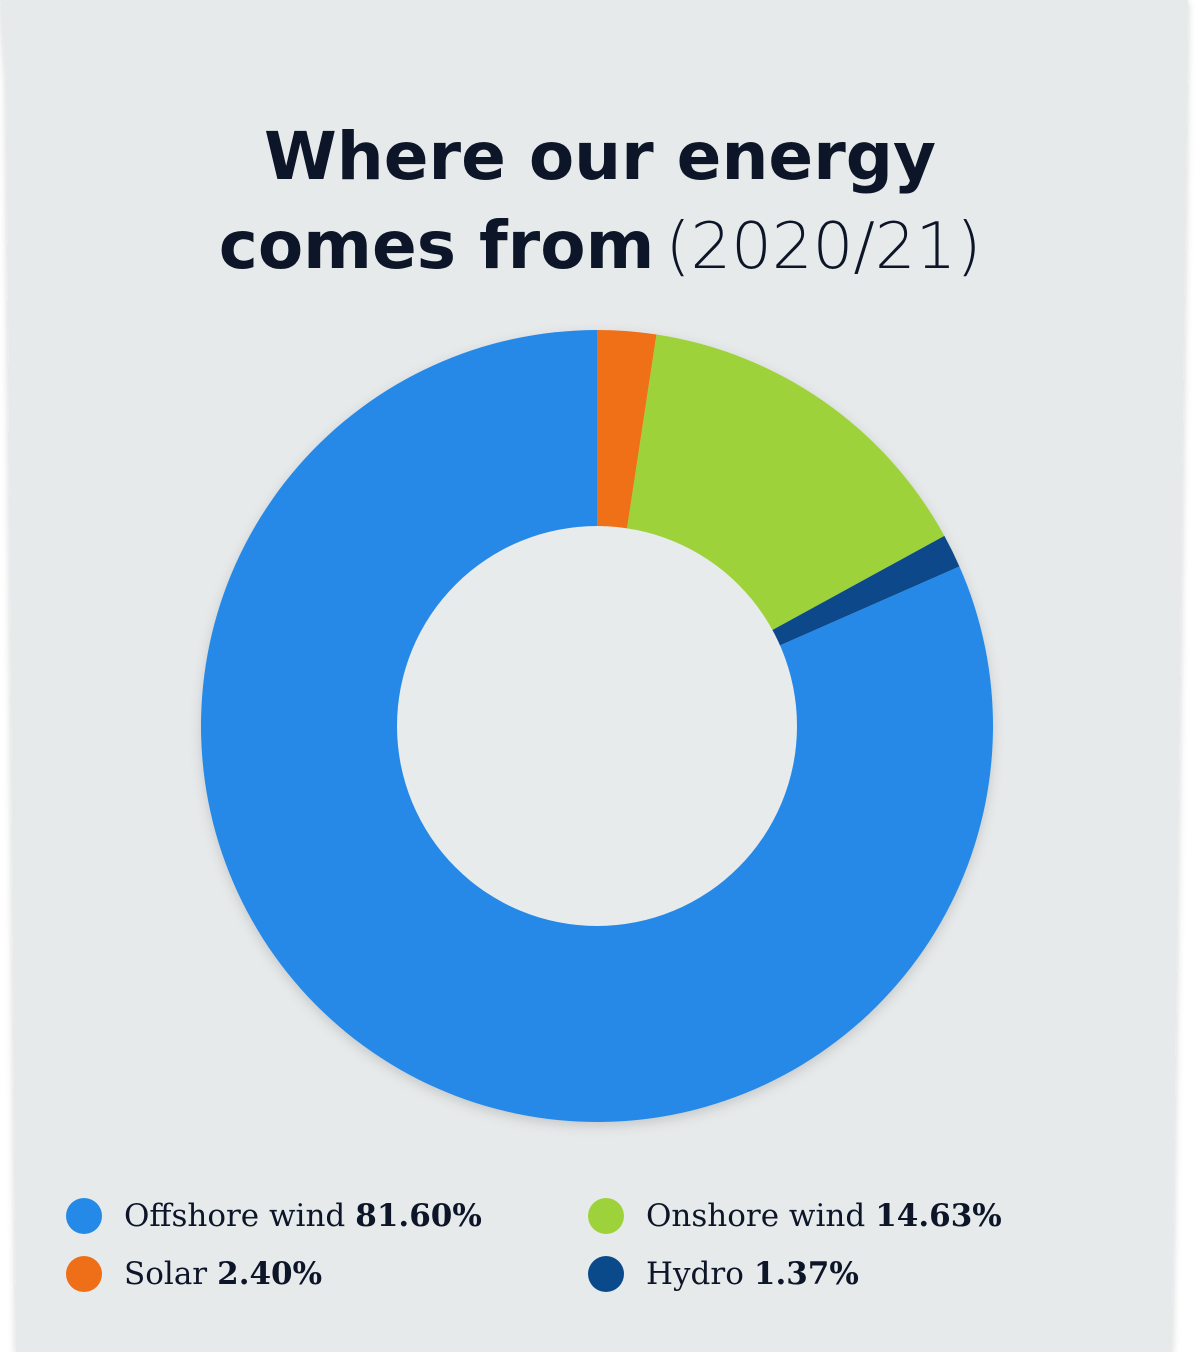 The height and width of the screenshot is (1352, 1200). I want to click on title-line-2-year: (2020/21), so click(823, 247).